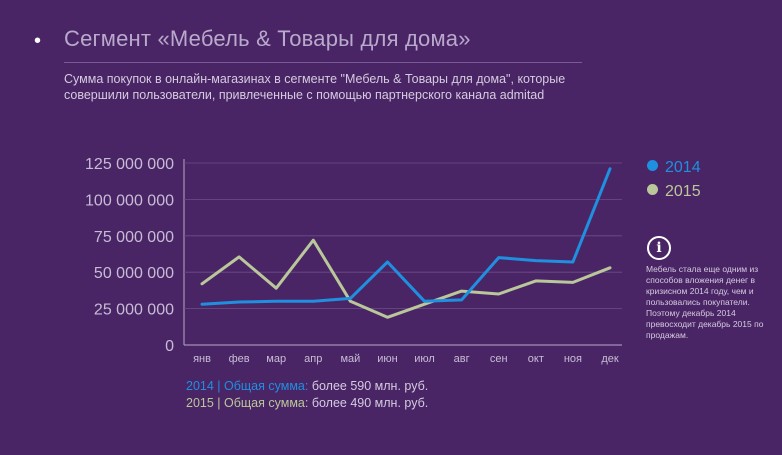  I want to click on title-divider, so click(323, 62).